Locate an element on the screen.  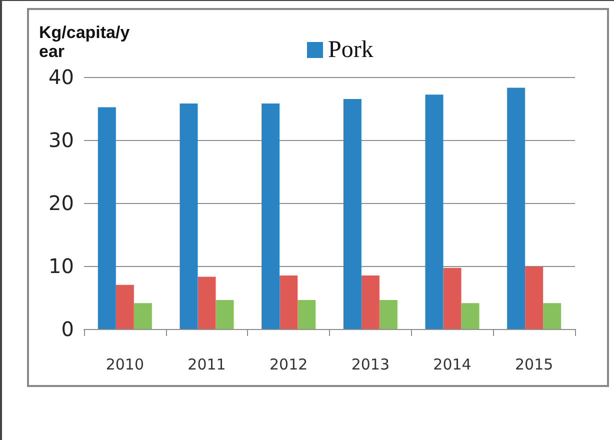
x-tick-label: 2014 is located at coordinates (452, 365).